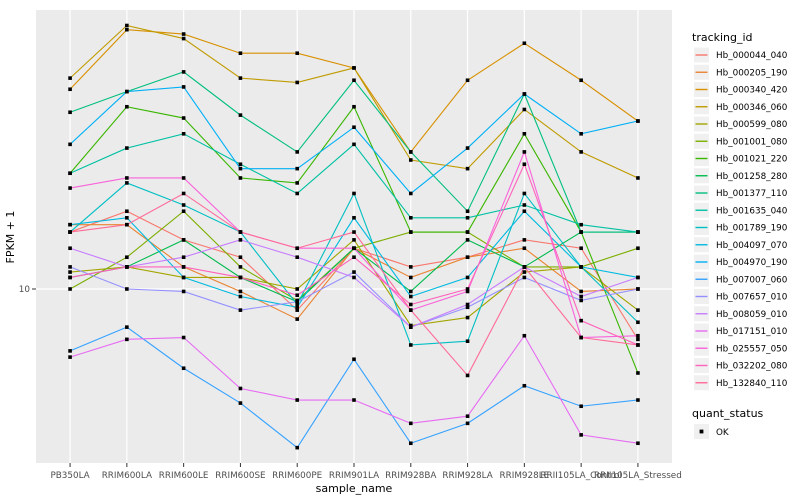 This screenshot has width=800, height=504. Describe the element at coordinates (10, 237) in the screenshot. I see `y-axis-title: FPKM + 1` at that location.